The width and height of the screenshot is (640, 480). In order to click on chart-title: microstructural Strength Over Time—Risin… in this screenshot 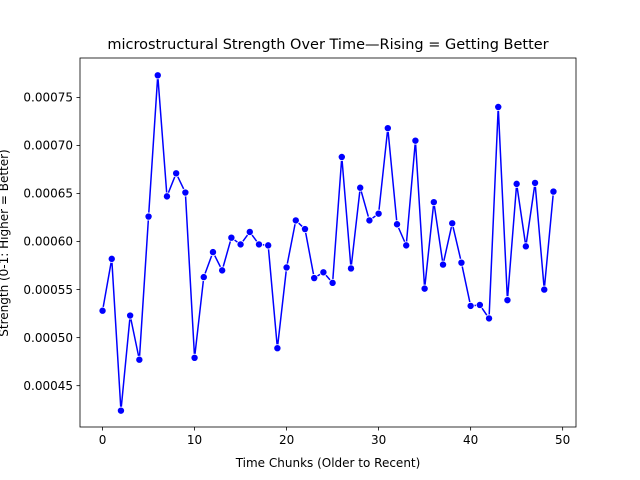, I will do `click(327, 45)`.